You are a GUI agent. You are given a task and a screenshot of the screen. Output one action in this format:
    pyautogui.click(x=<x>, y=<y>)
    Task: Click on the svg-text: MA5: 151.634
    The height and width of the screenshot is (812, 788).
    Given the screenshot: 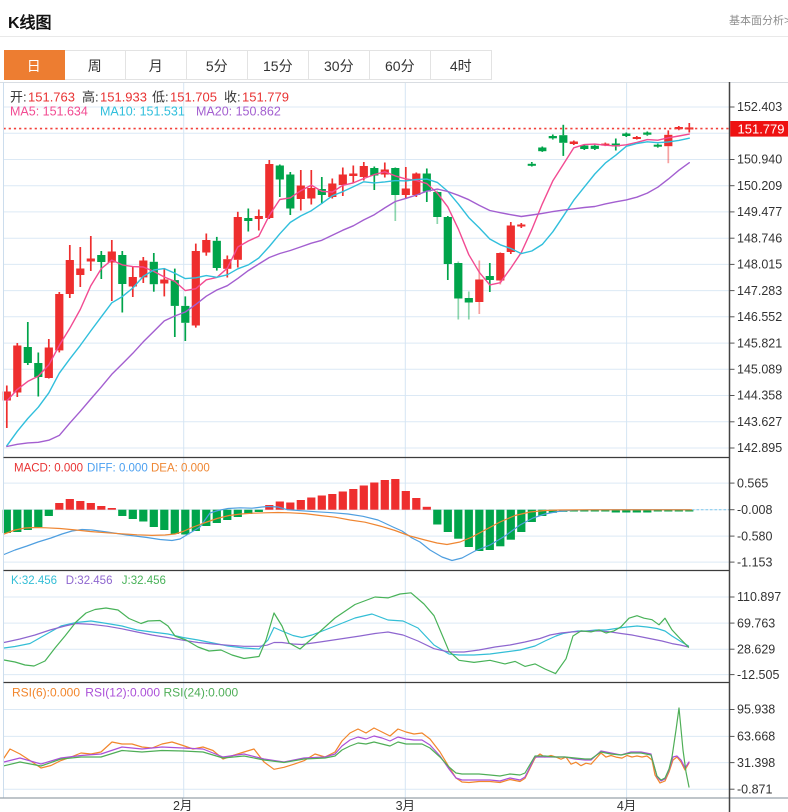 What is the action you would take?
    pyautogui.click(x=49, y=112)
    